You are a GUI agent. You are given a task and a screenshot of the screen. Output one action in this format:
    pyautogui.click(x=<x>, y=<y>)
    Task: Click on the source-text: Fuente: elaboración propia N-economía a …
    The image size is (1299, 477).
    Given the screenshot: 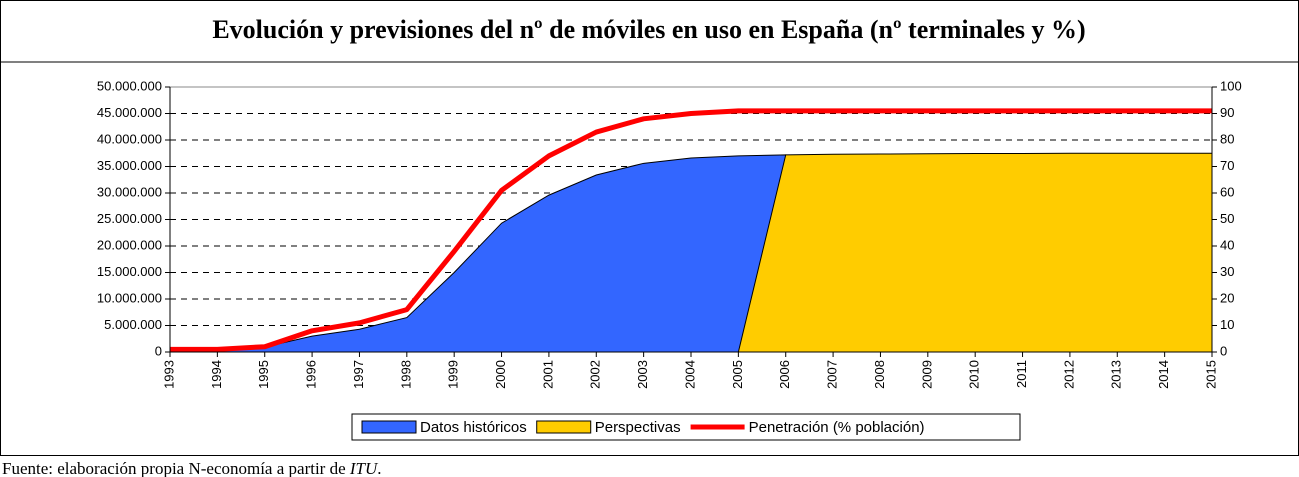 What is the action you would take?
    pyautogui.click(x=176, y=468)
    